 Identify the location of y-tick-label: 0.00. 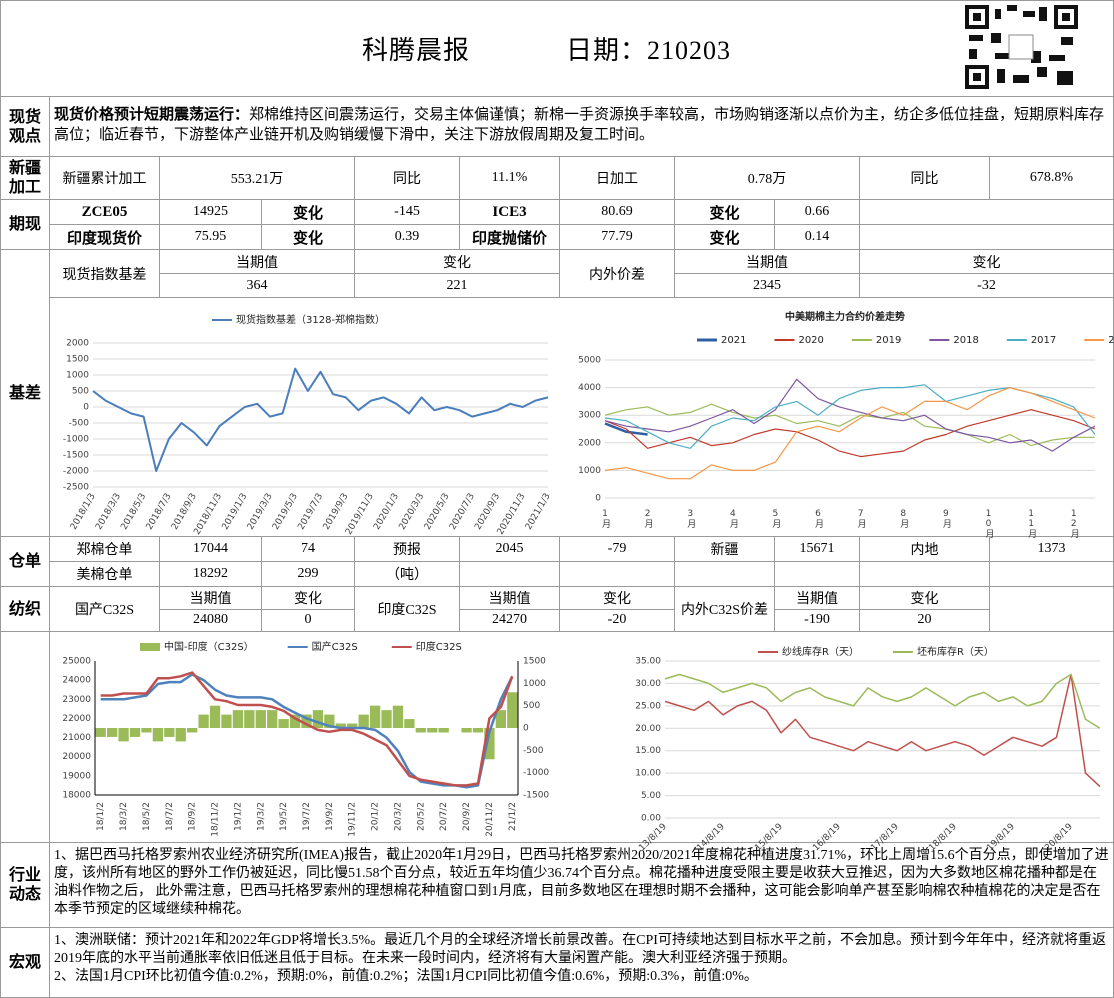
(651, 819).